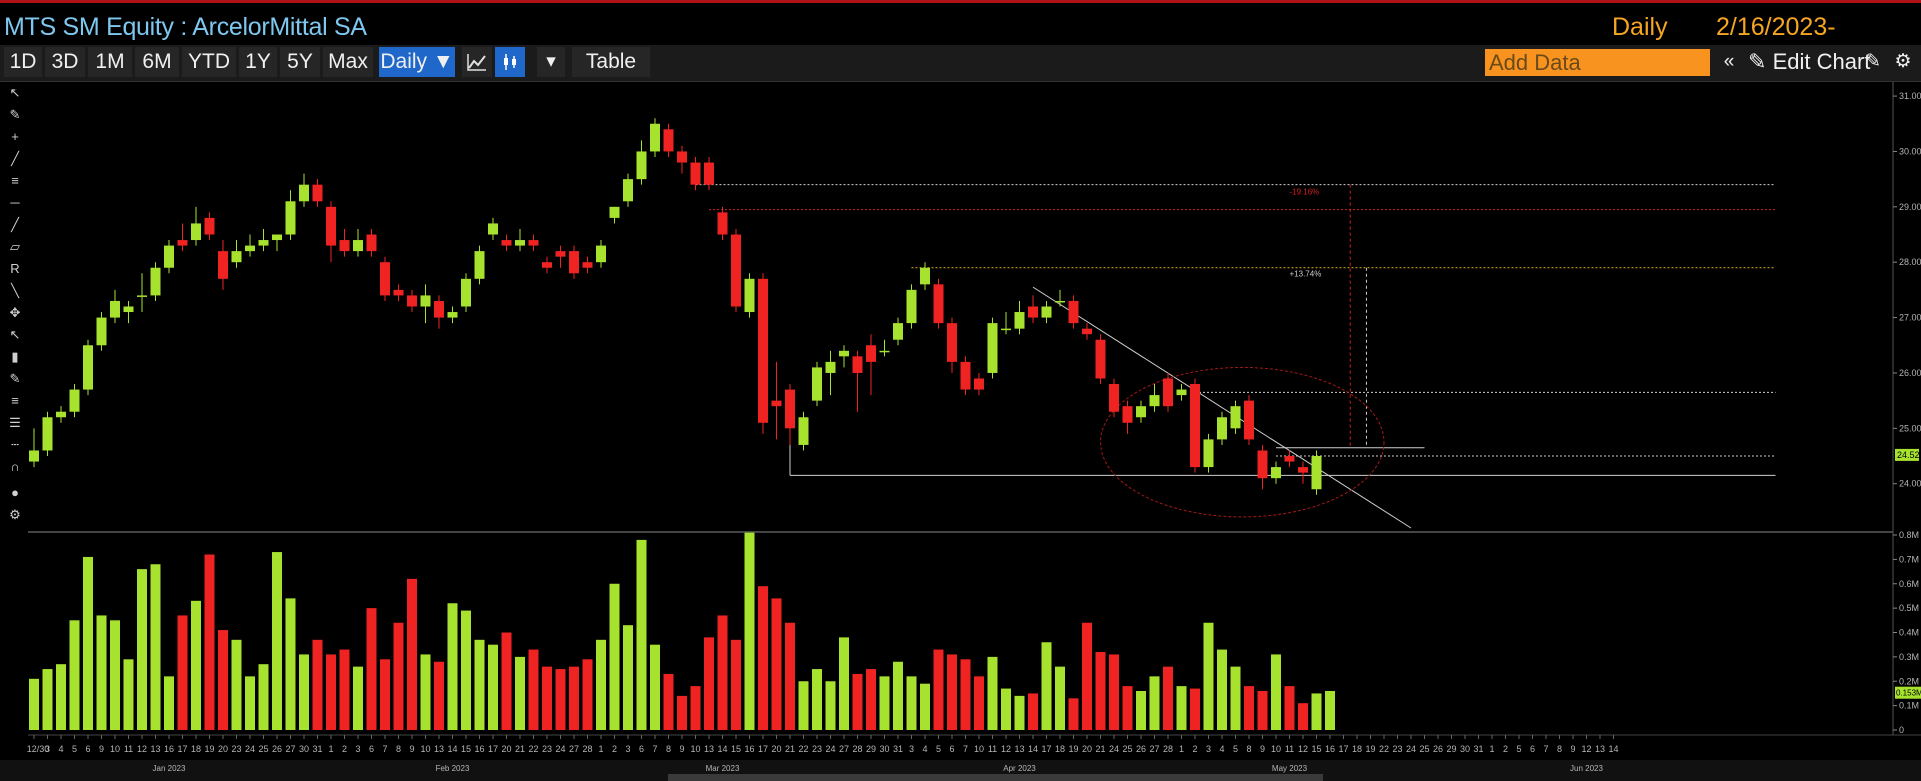  Describe the element at coordinates (1729, 61) in the screenshot. I see `double-chevron-left-icon: «` at that location.